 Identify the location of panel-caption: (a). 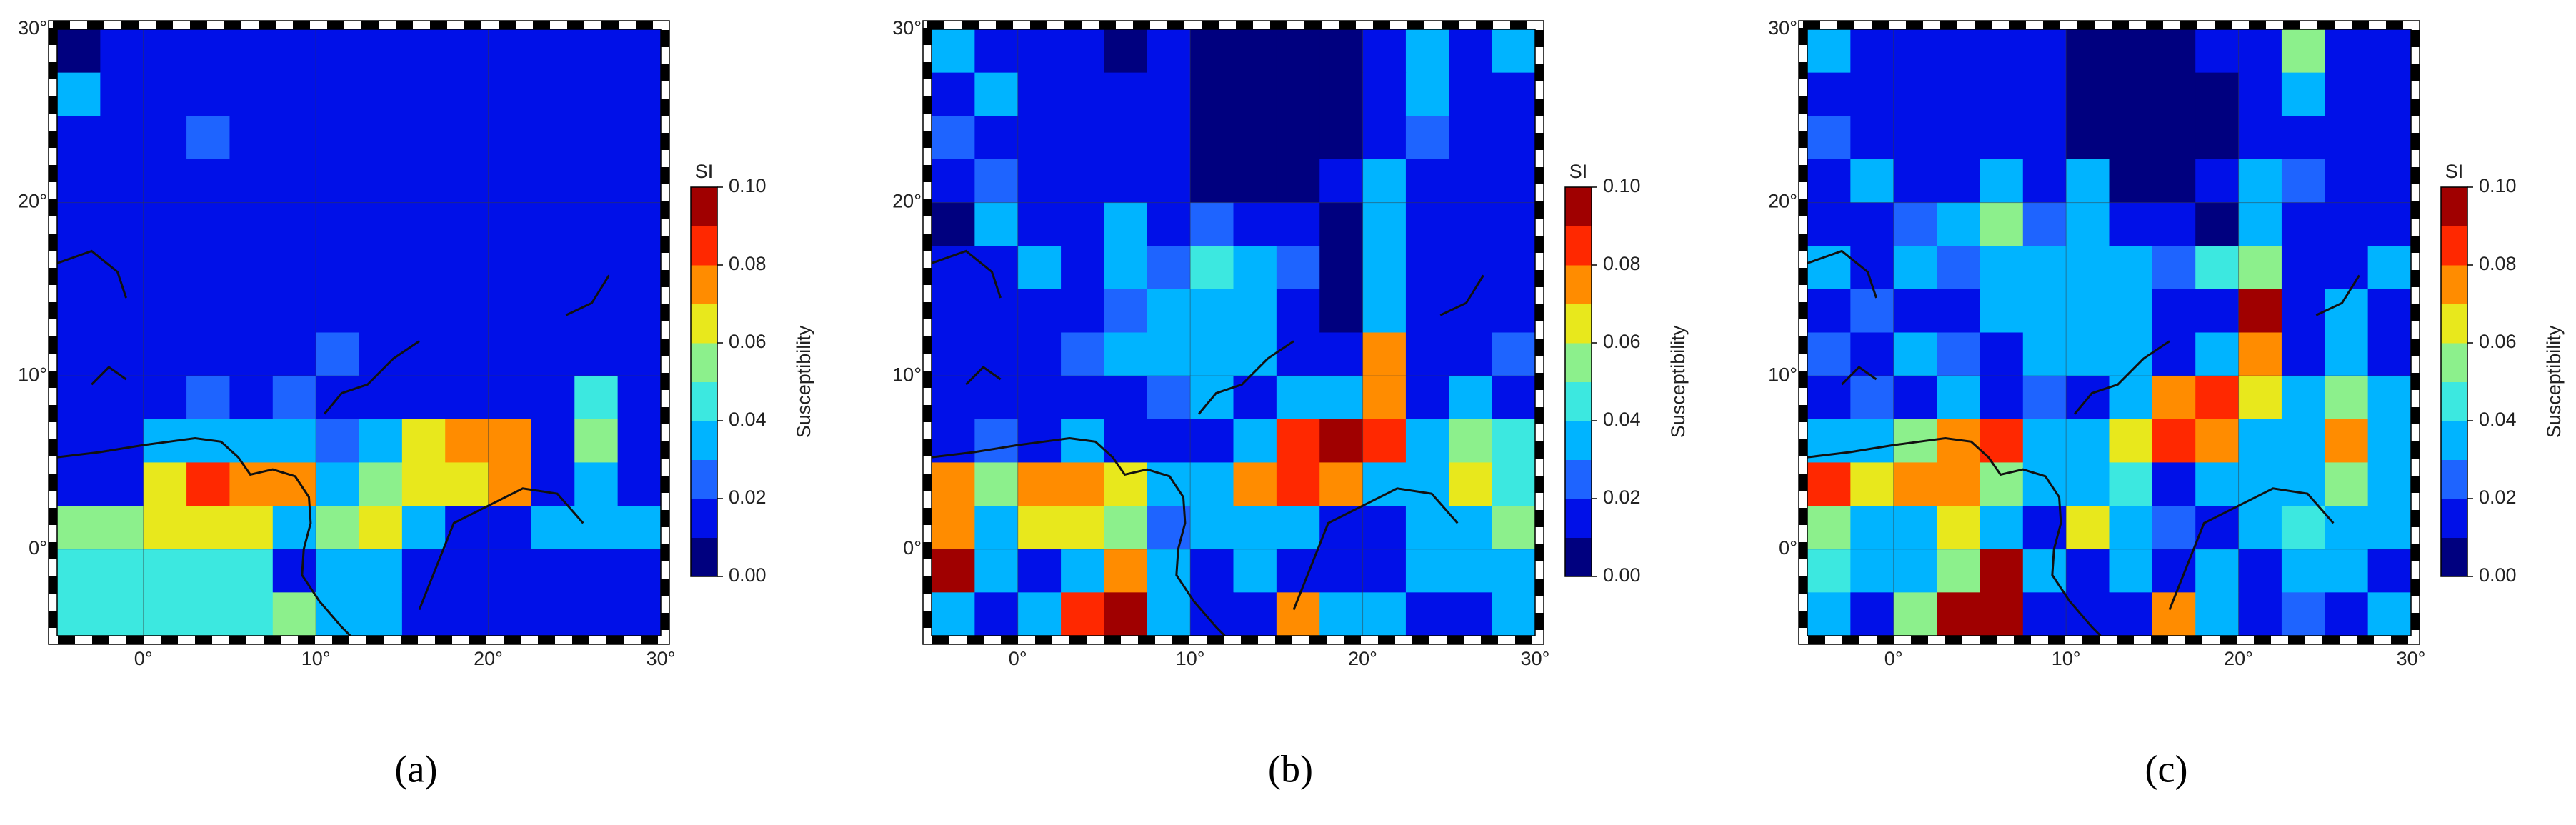
(416, 768).